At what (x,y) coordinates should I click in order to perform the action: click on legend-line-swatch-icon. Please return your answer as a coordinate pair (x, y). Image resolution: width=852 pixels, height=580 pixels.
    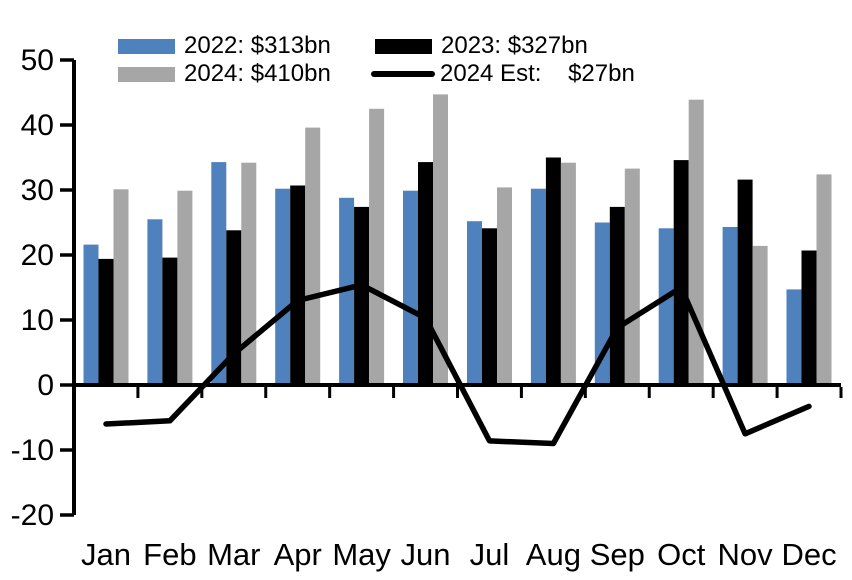
    Looking at the image, I should click on (403, 74).